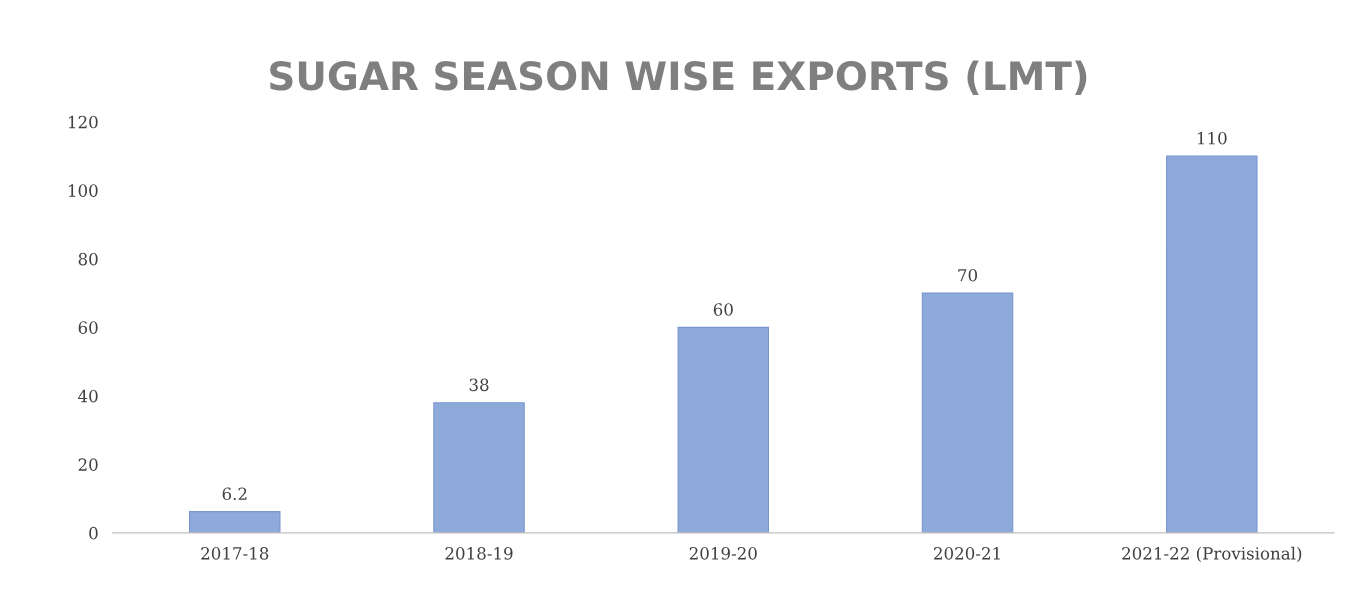 The height and width of the screenshot is (609, 1357). Describe the element at coordinates (479, 553) in the screenshot. I see `x-tick-label: 2018-19` at that location.